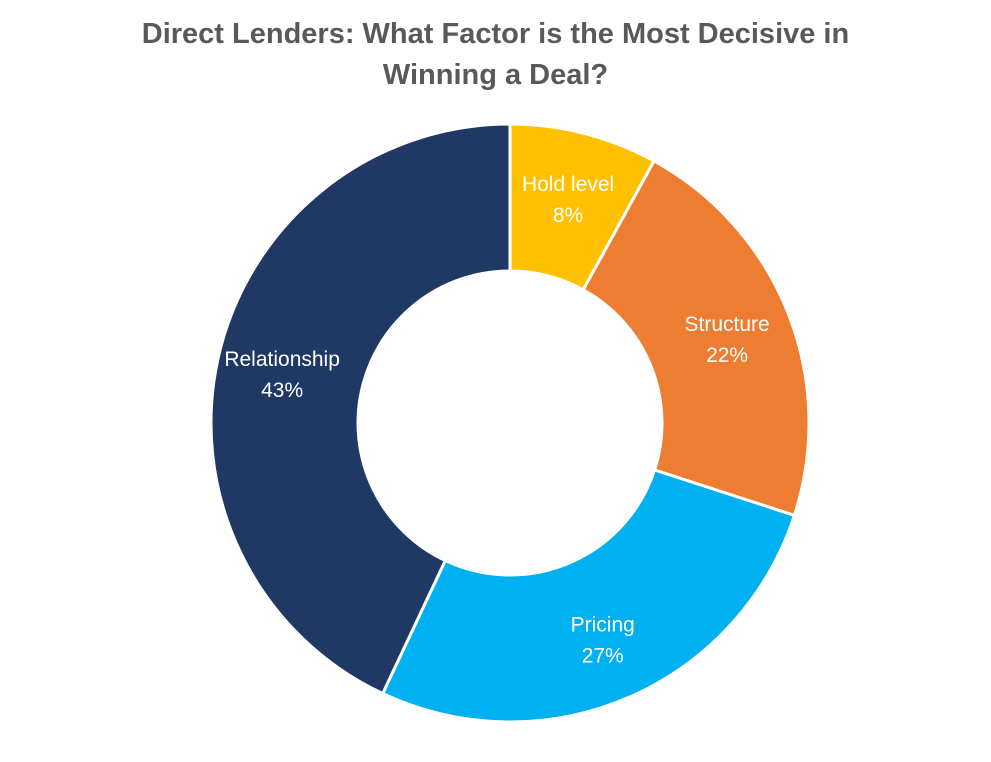 The width and height of the screenshot is (991, 762). I want to click on slice-value-pricing: 27%, so click(603, 655).